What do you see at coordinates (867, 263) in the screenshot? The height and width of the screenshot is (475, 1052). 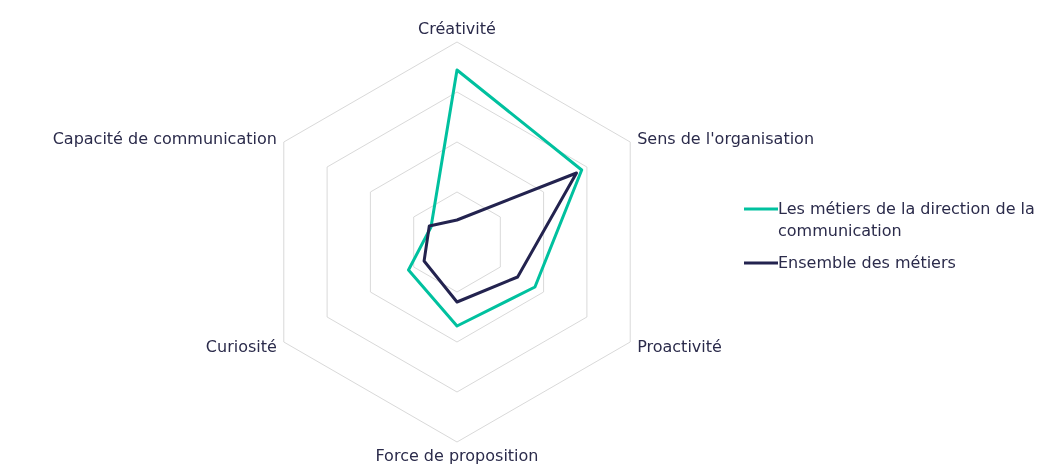 I see `legend-label: Ensemble des métiers` at bounding box center [867, 263].